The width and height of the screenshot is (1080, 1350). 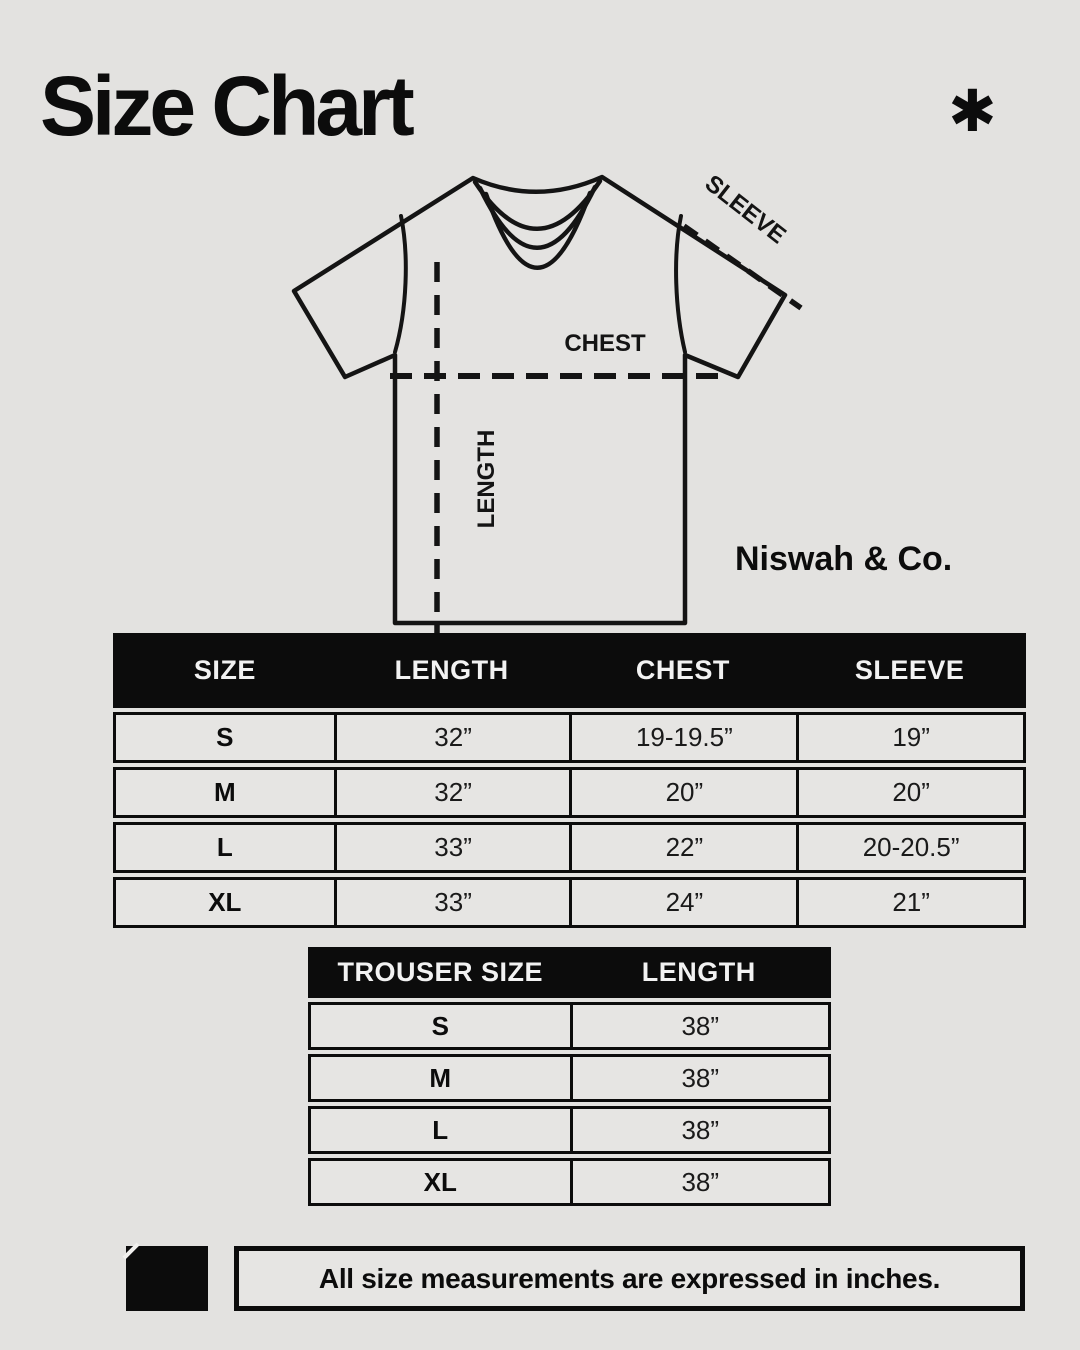 I want to click on table-row: L 38”, so click(x=569, y=1130).